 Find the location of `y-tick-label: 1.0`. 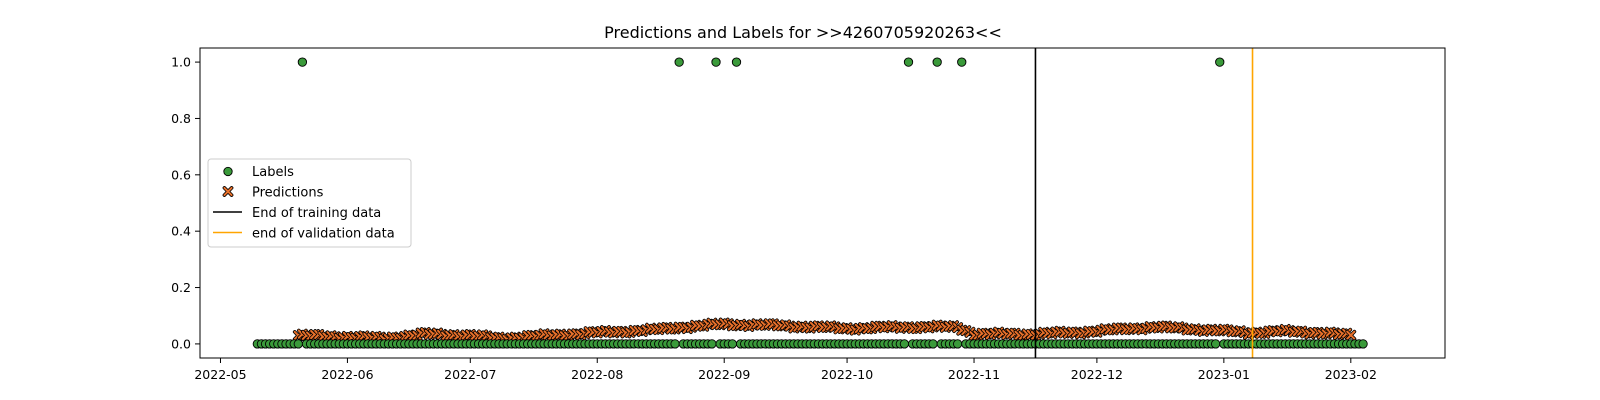

y-tick-label: 1.0 is located at coordinates (181, 62).